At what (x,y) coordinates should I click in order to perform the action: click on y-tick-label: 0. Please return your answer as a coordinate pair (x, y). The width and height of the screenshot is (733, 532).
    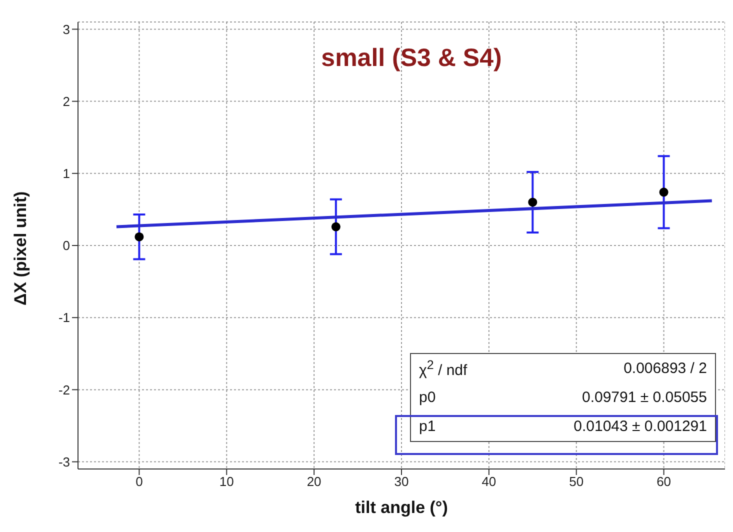
    Looking at the image, I should click on (66, 246).